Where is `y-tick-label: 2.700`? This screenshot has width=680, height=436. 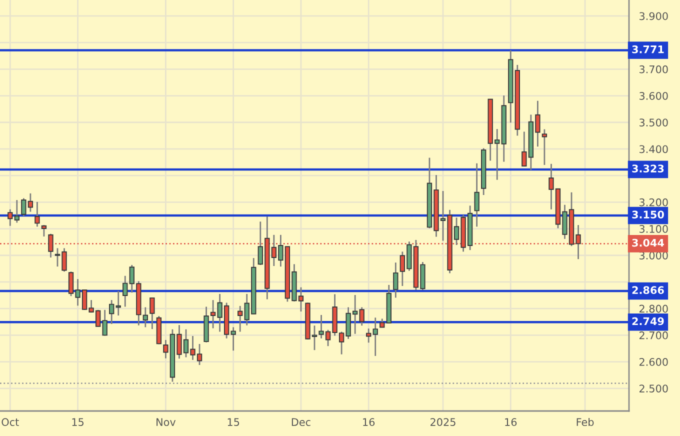
y-tick-label: 2.700 is located at coordinates (653, 335).